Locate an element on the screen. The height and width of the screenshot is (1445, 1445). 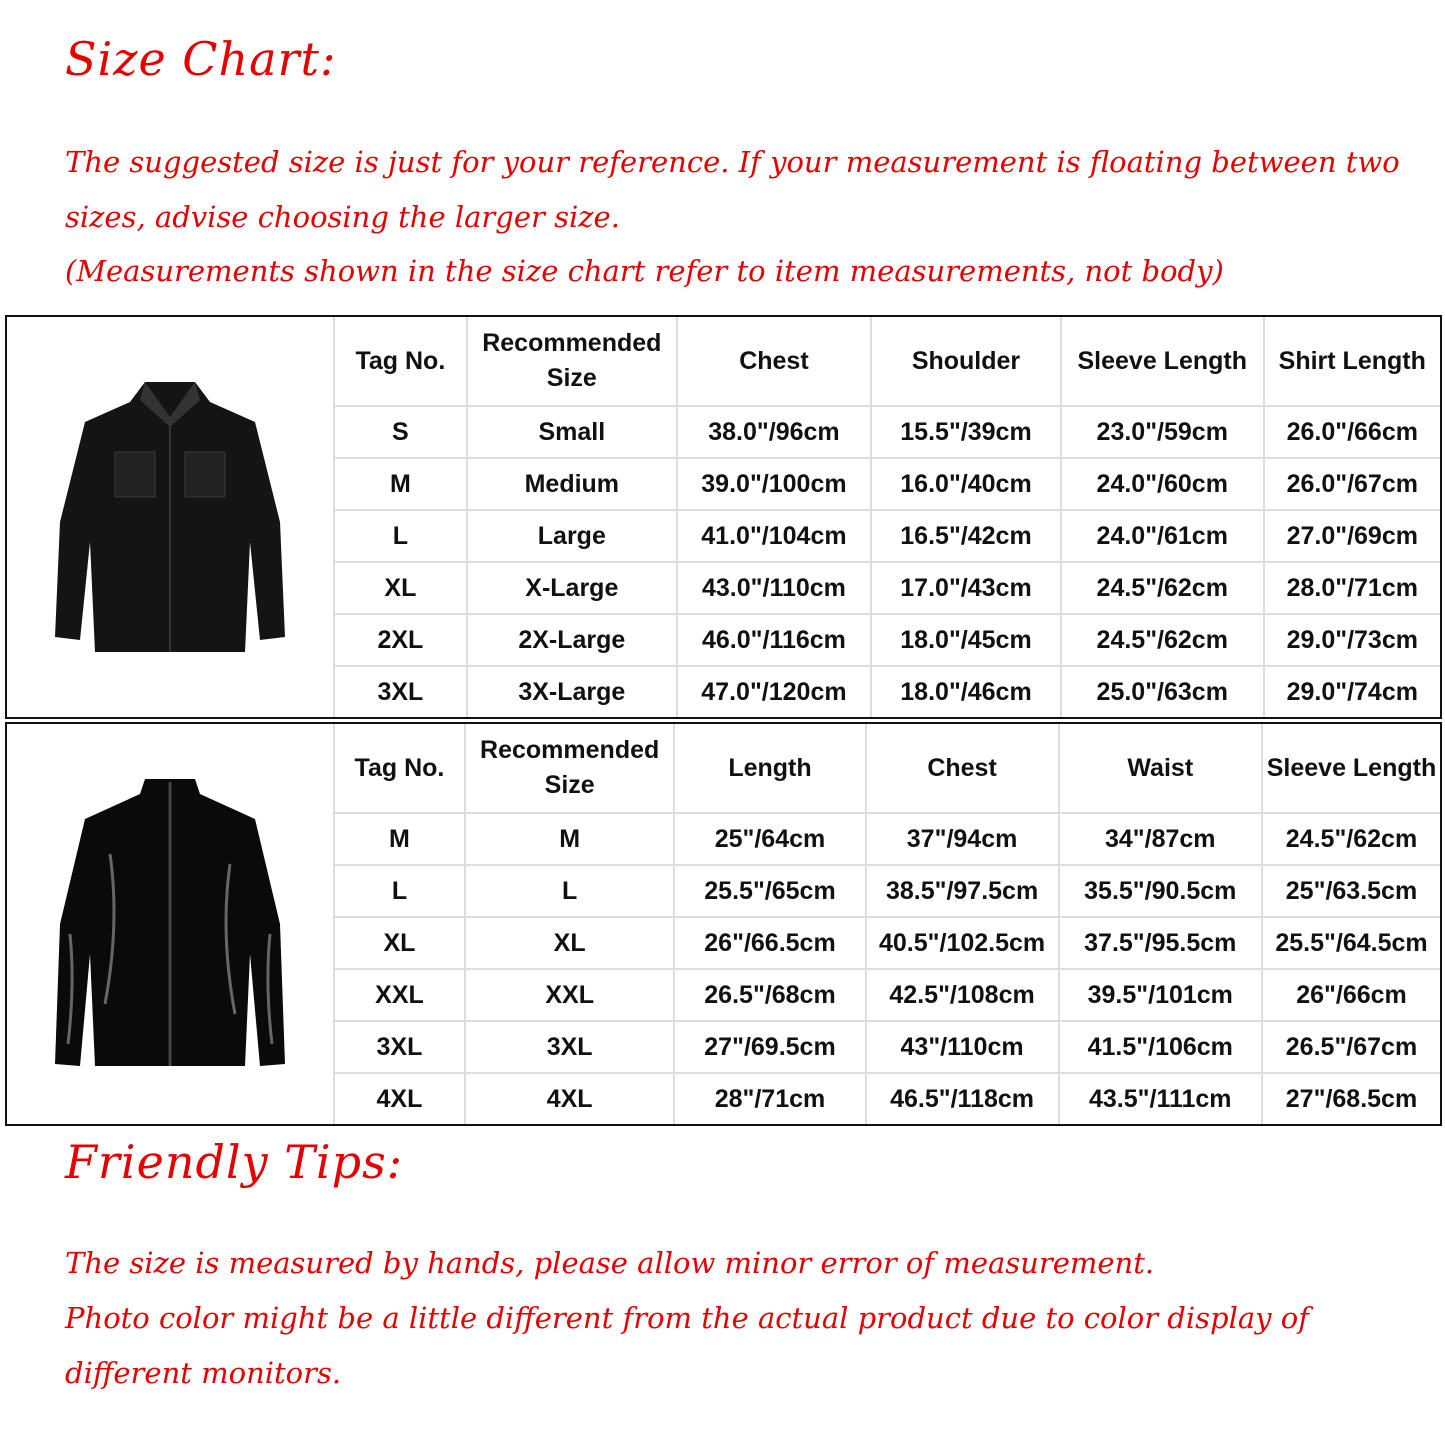
column-header: Shoulder is located at coordinates (966, 362).